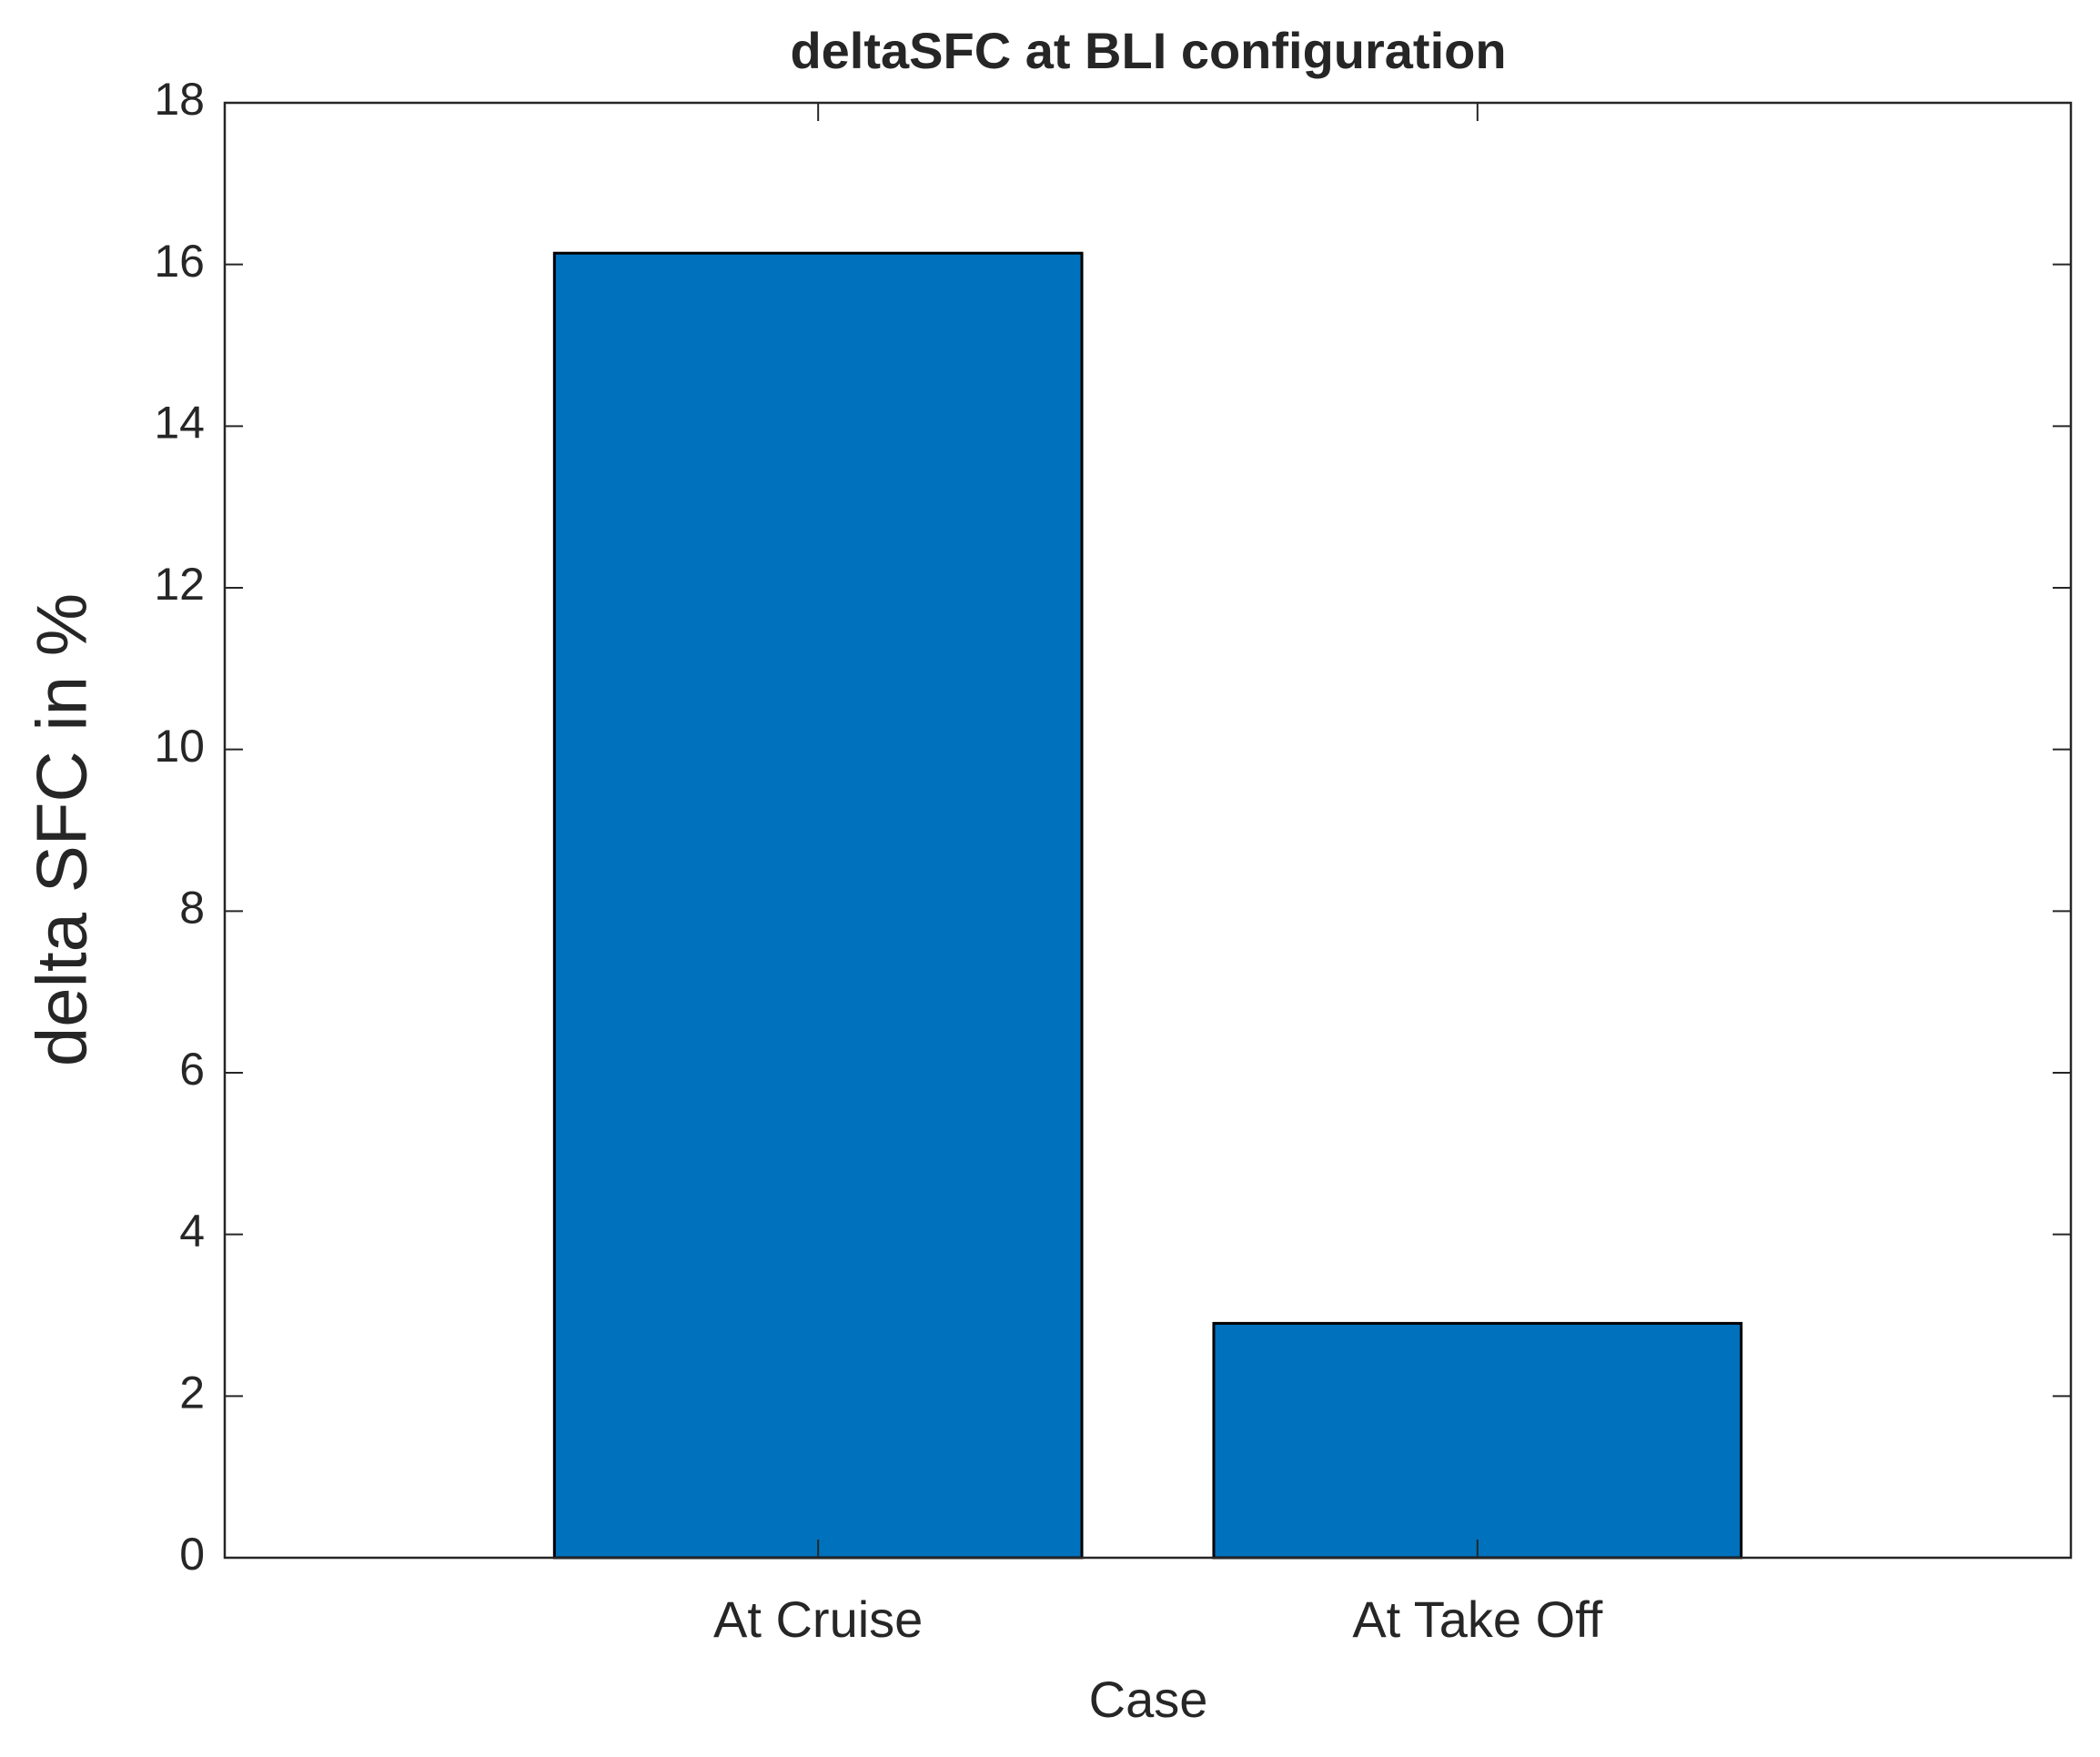  Describe the element at coordinates (179, 584) in the screenshot. I see `y-tick-label: 12` at that location.